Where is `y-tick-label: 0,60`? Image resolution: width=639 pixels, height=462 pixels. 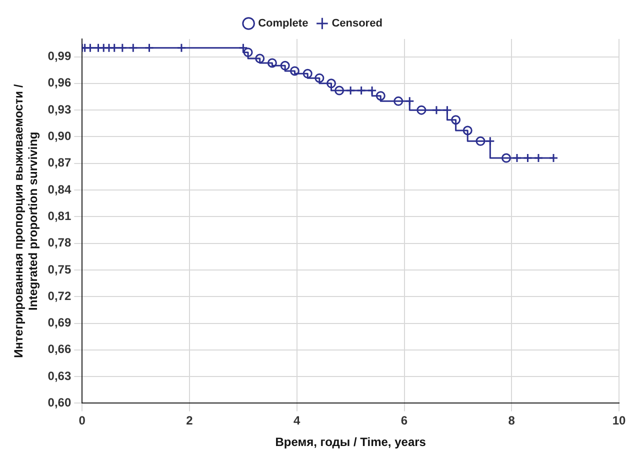
y-tick-label: 0,60 is located at coordinates (60, 403).